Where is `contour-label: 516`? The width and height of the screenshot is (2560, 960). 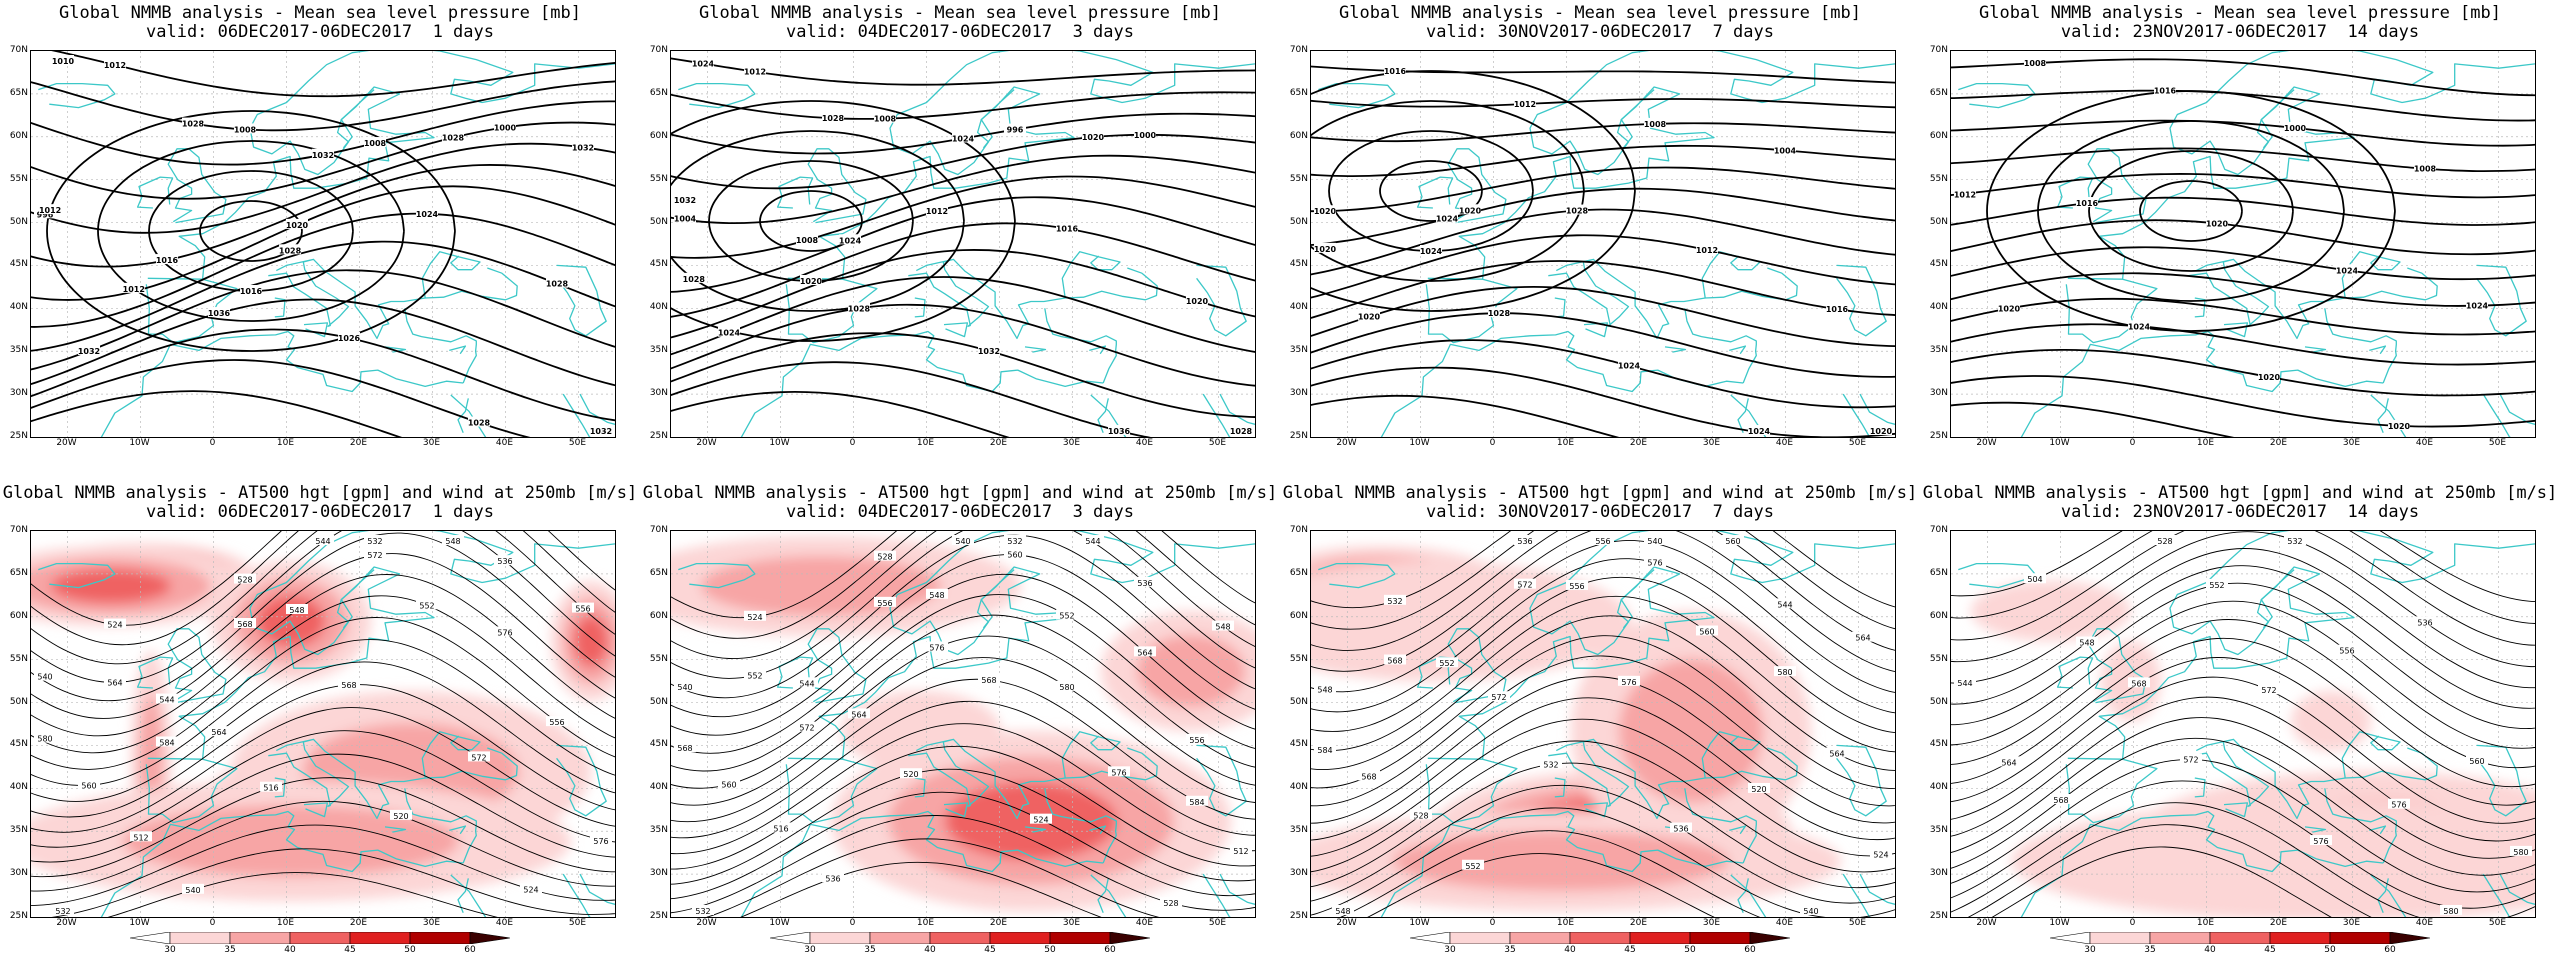
contour-label: 516 is located at coordinates (780, 828).